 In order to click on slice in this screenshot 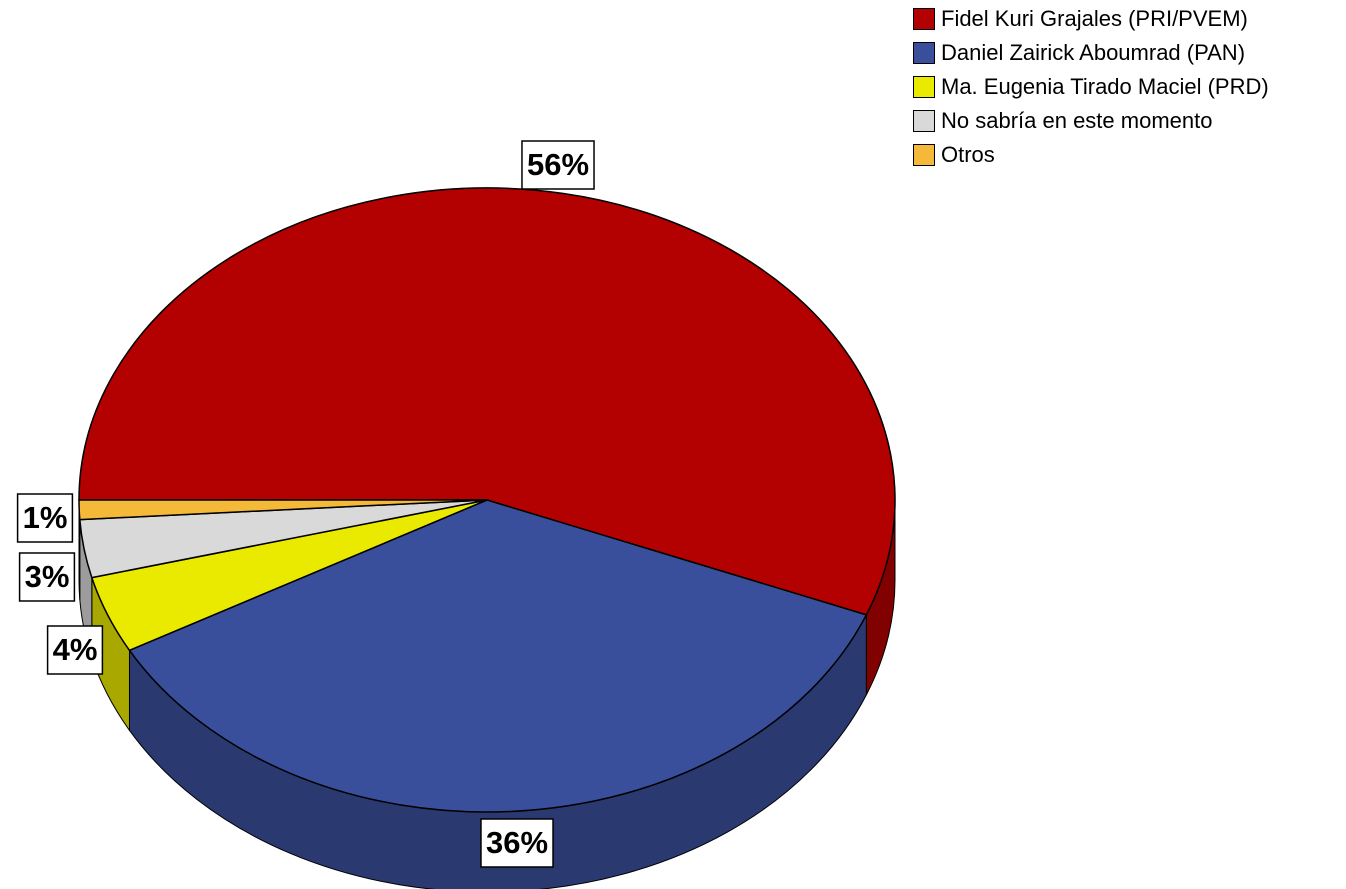, I will do `click(283, 510)`.